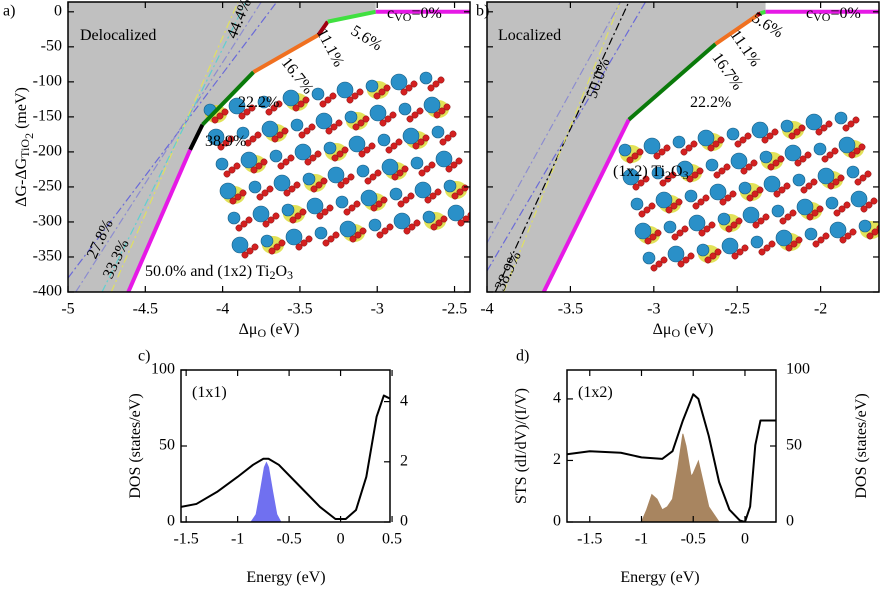  I want to click on annotation: (1x1), so click(209, 392).